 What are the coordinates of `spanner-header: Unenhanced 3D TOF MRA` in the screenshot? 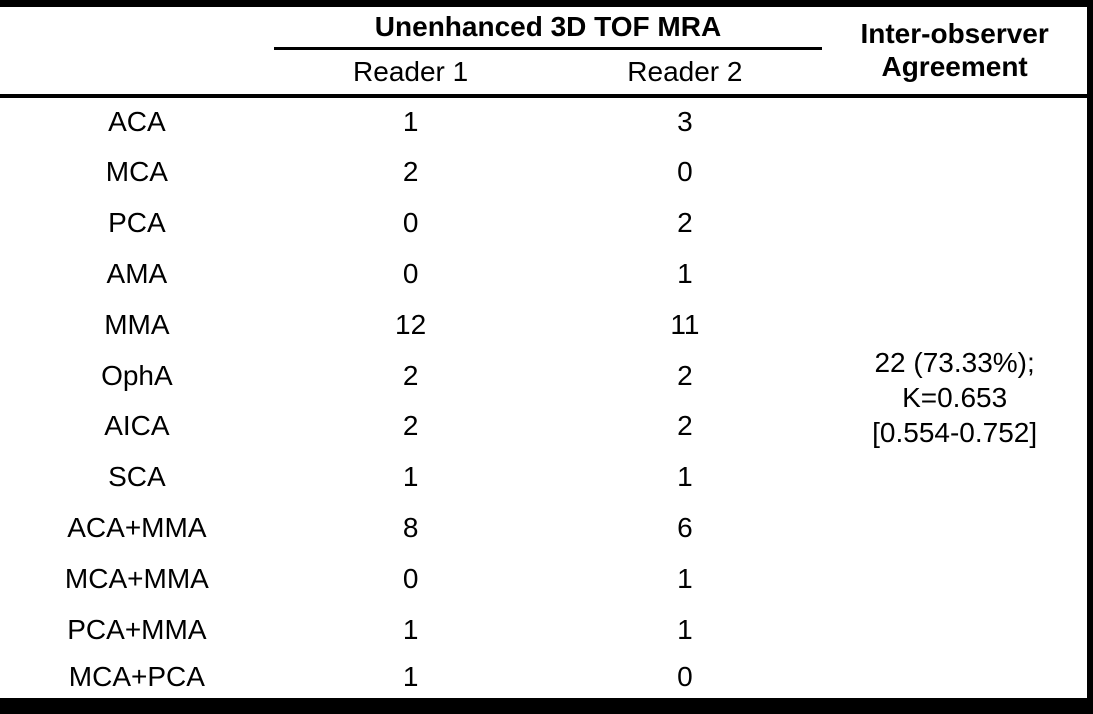 It's located at (548, 26).